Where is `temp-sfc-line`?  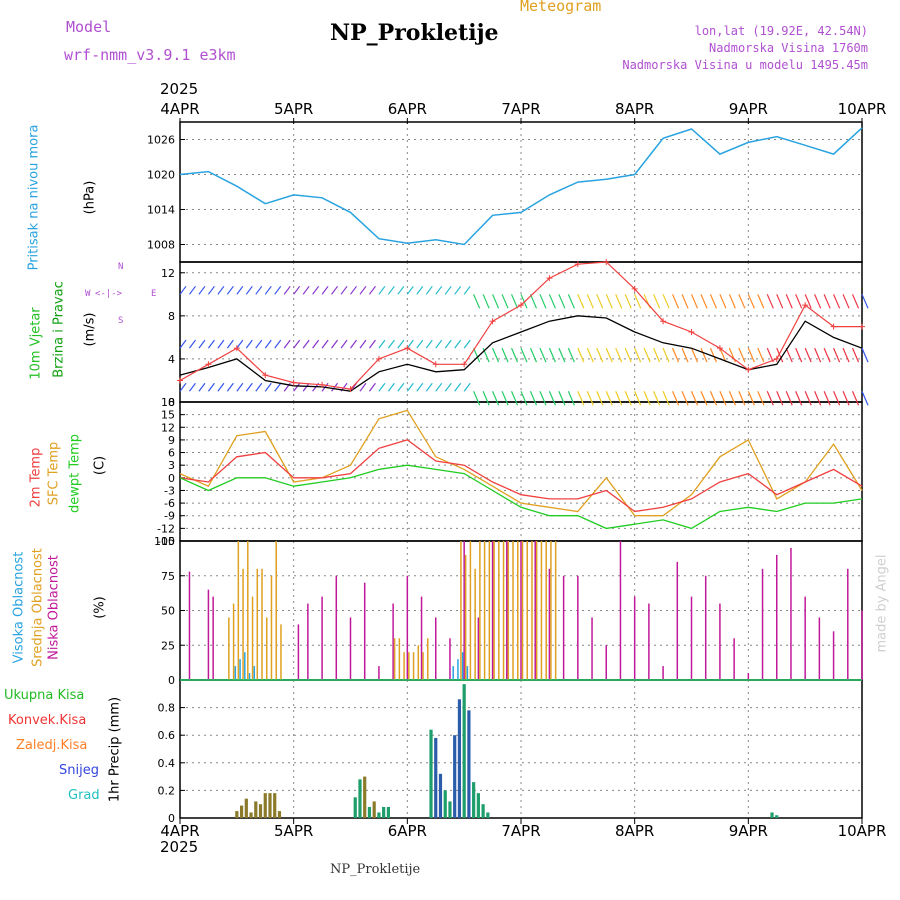 temp-sfc-line is located at coordinates (521, 463).